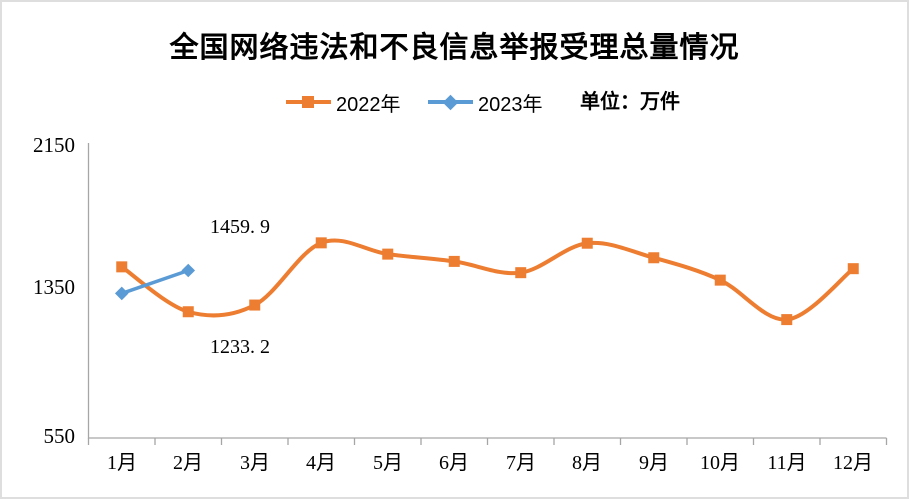 This screenshot has height=499, width=909. I want to click on x-axis-label: 5月, so click(388, 463).